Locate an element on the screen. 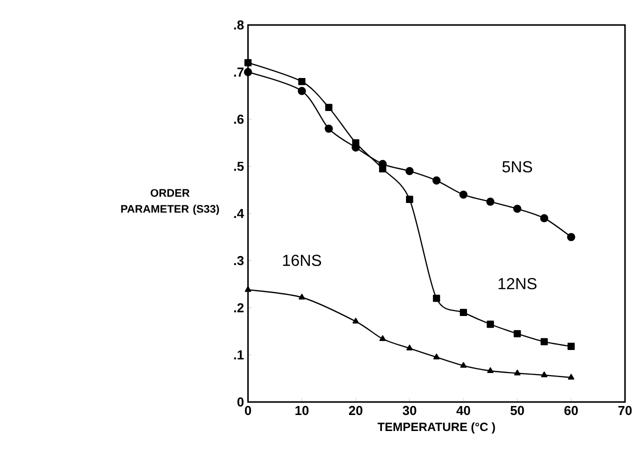 The height and width of the screenshot is (460, 640). y-tick-label: .5 is located at coordinates (239, 166).